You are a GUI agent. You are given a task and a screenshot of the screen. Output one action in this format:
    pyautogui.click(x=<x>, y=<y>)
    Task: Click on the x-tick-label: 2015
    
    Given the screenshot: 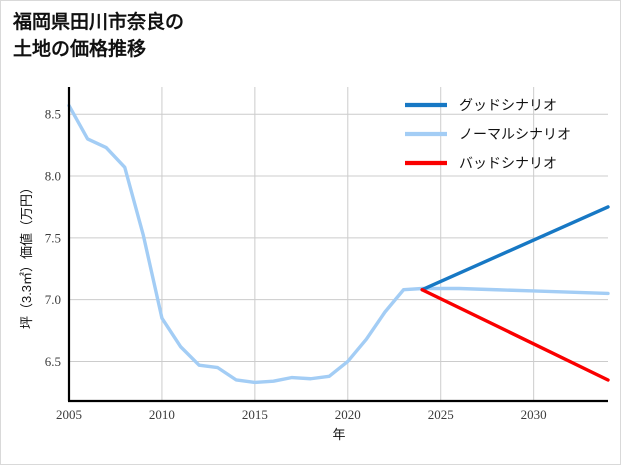 What is the action you would take?
    pyautogui.click(x=255, y=414)
    